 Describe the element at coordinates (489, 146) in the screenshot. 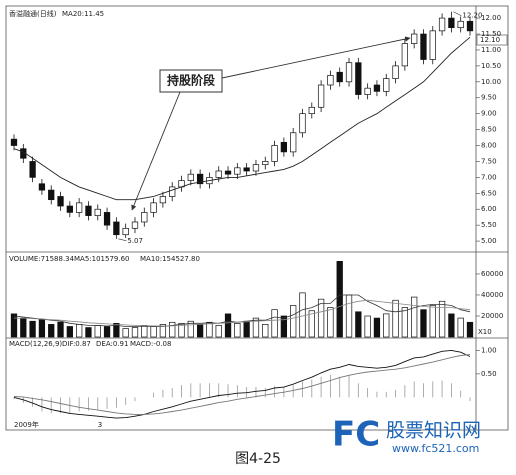

I see `y-tick-label: 8.00` at that location.